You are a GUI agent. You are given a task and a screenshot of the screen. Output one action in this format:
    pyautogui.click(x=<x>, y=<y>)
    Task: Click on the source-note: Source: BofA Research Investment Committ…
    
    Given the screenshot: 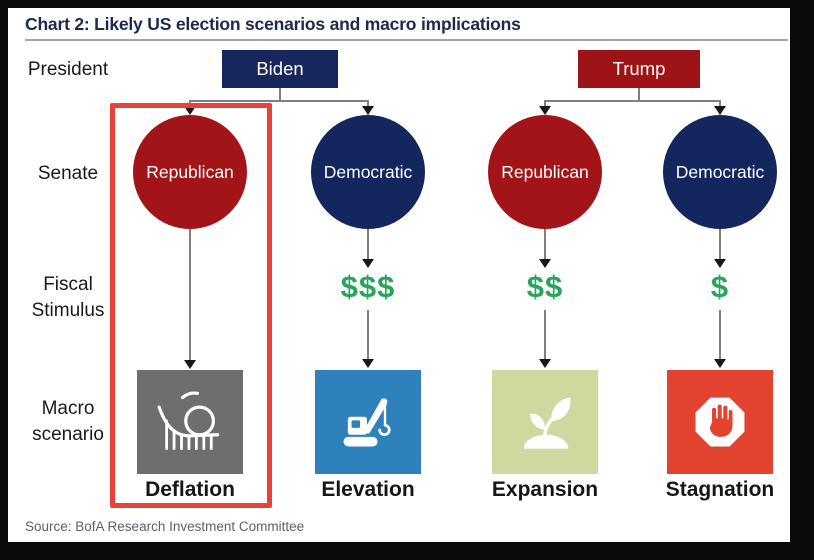 What is the action you would take?
    pyautogui.click(x=165, y=526)
    